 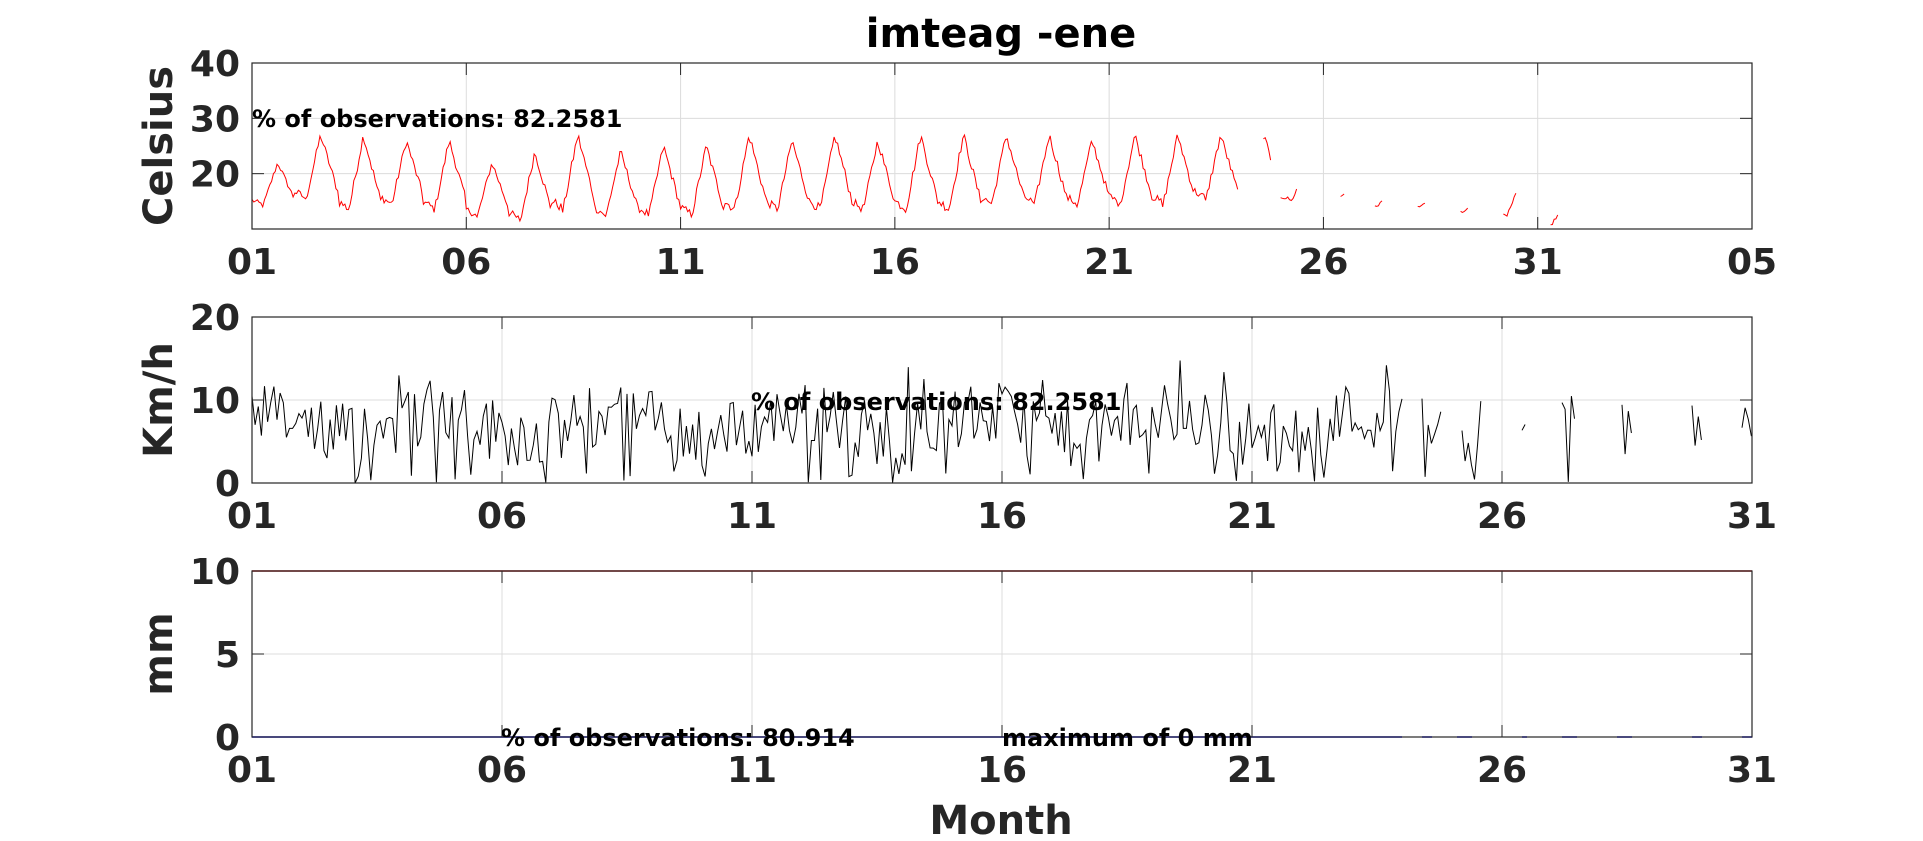 What do you see at coordinates (678, 738) in the screenshot?
I see `annotation-text: % of observations: 80.914` at bounding box center [678, 738].